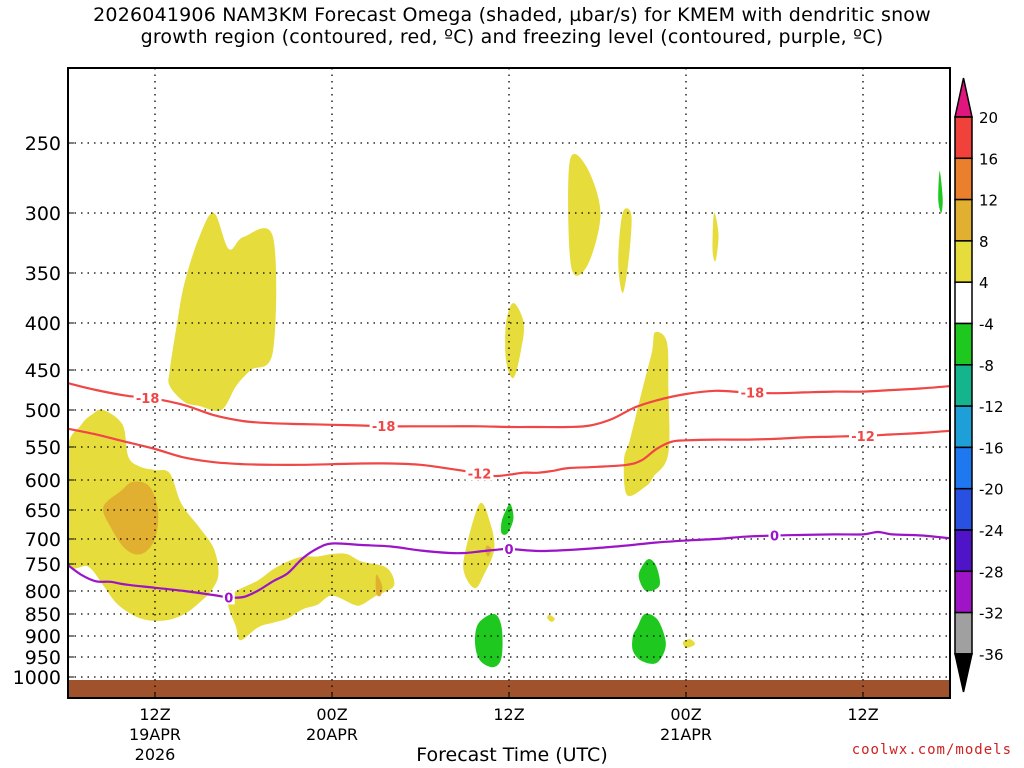  Describe the element at coordinates (686, 734) in the screenshot. I see `x-tick-label-3-1: 21APR` at that location.